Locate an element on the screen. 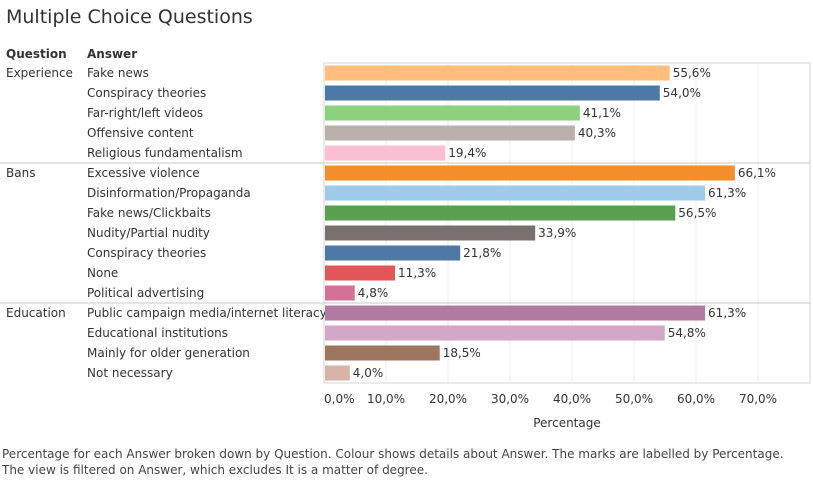 This screenshot has width=813, height=481. answer-label: Educational institutions is located at coordinates (157, 333).